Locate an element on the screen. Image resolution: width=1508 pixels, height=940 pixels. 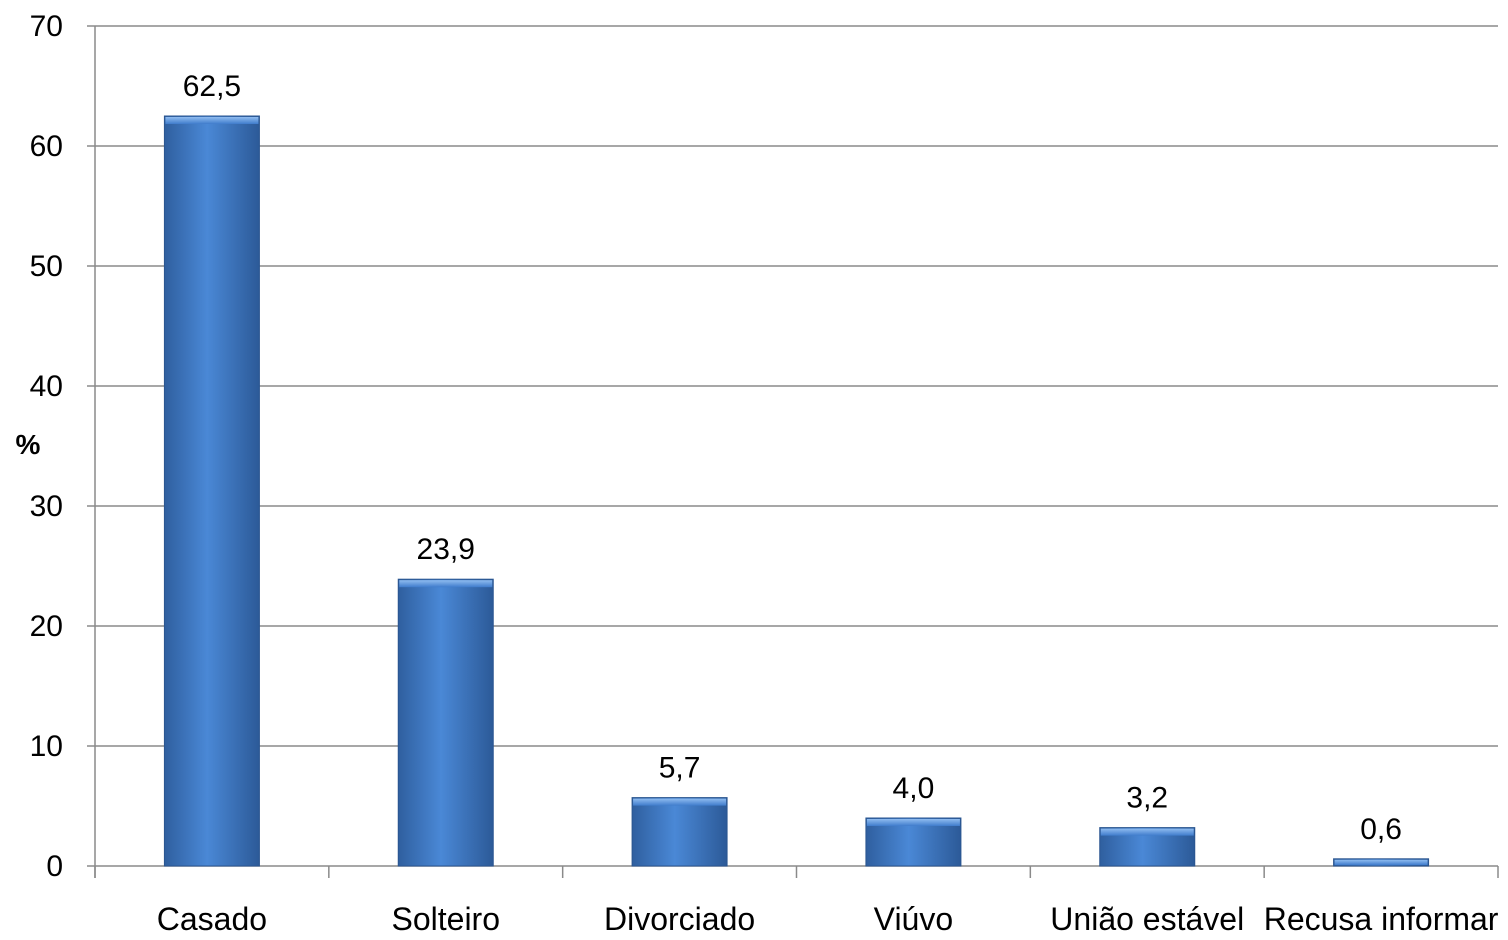
x-category-label: Solteiro is located at coordinates (446, 919).